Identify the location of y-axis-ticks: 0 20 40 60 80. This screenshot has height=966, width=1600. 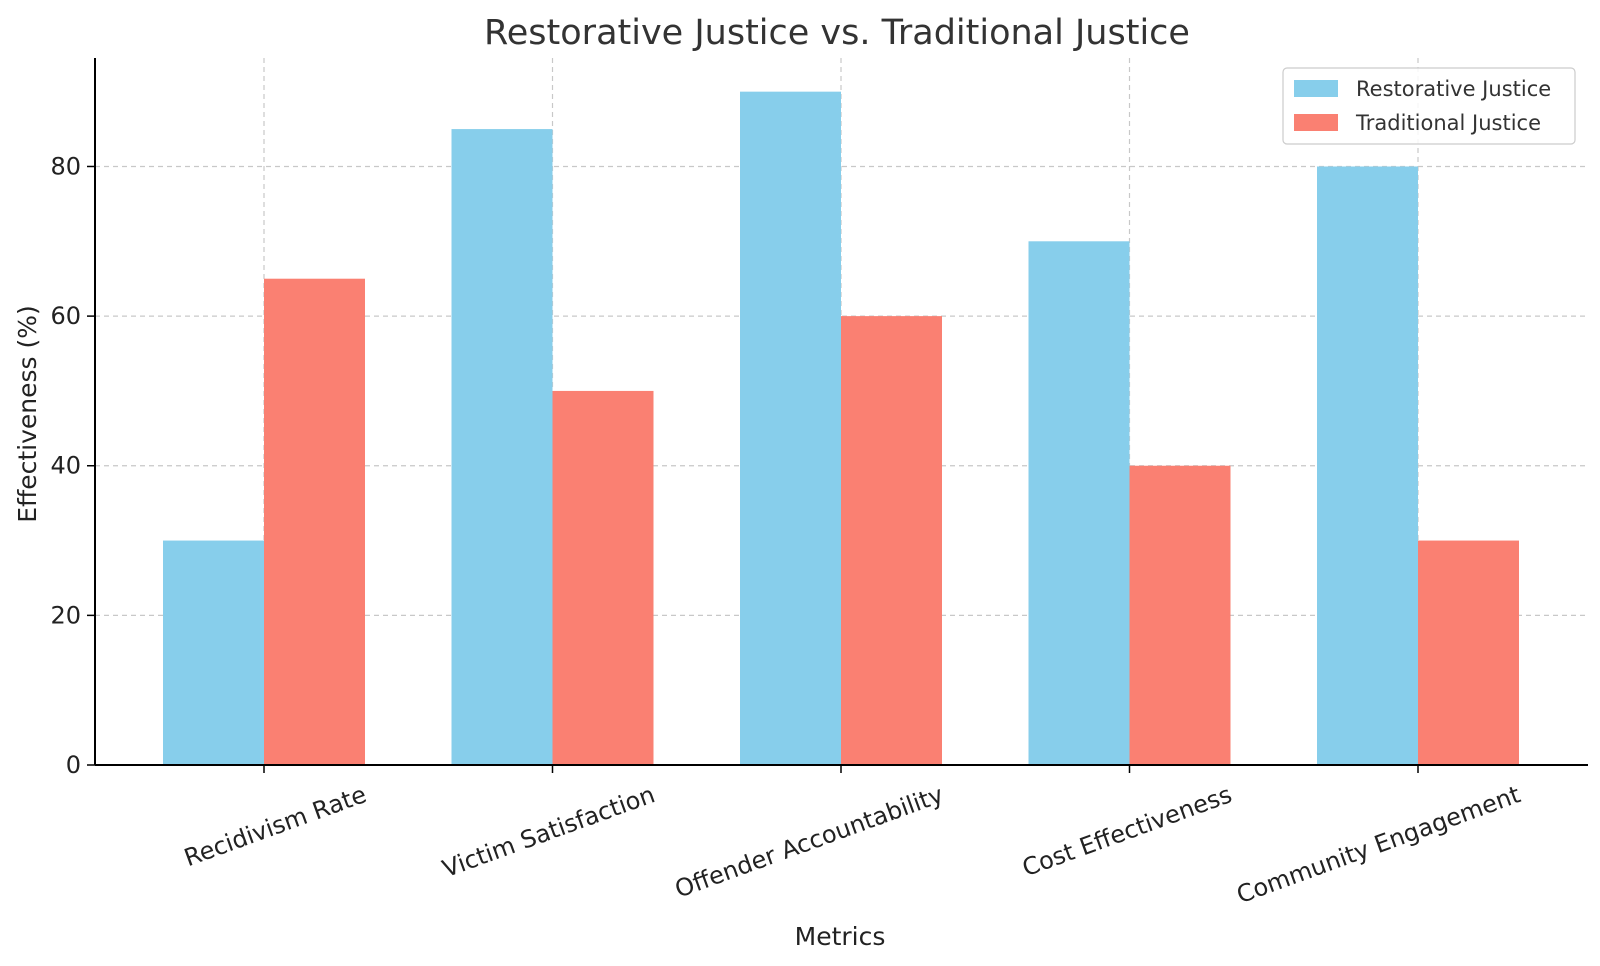
(72, 465).